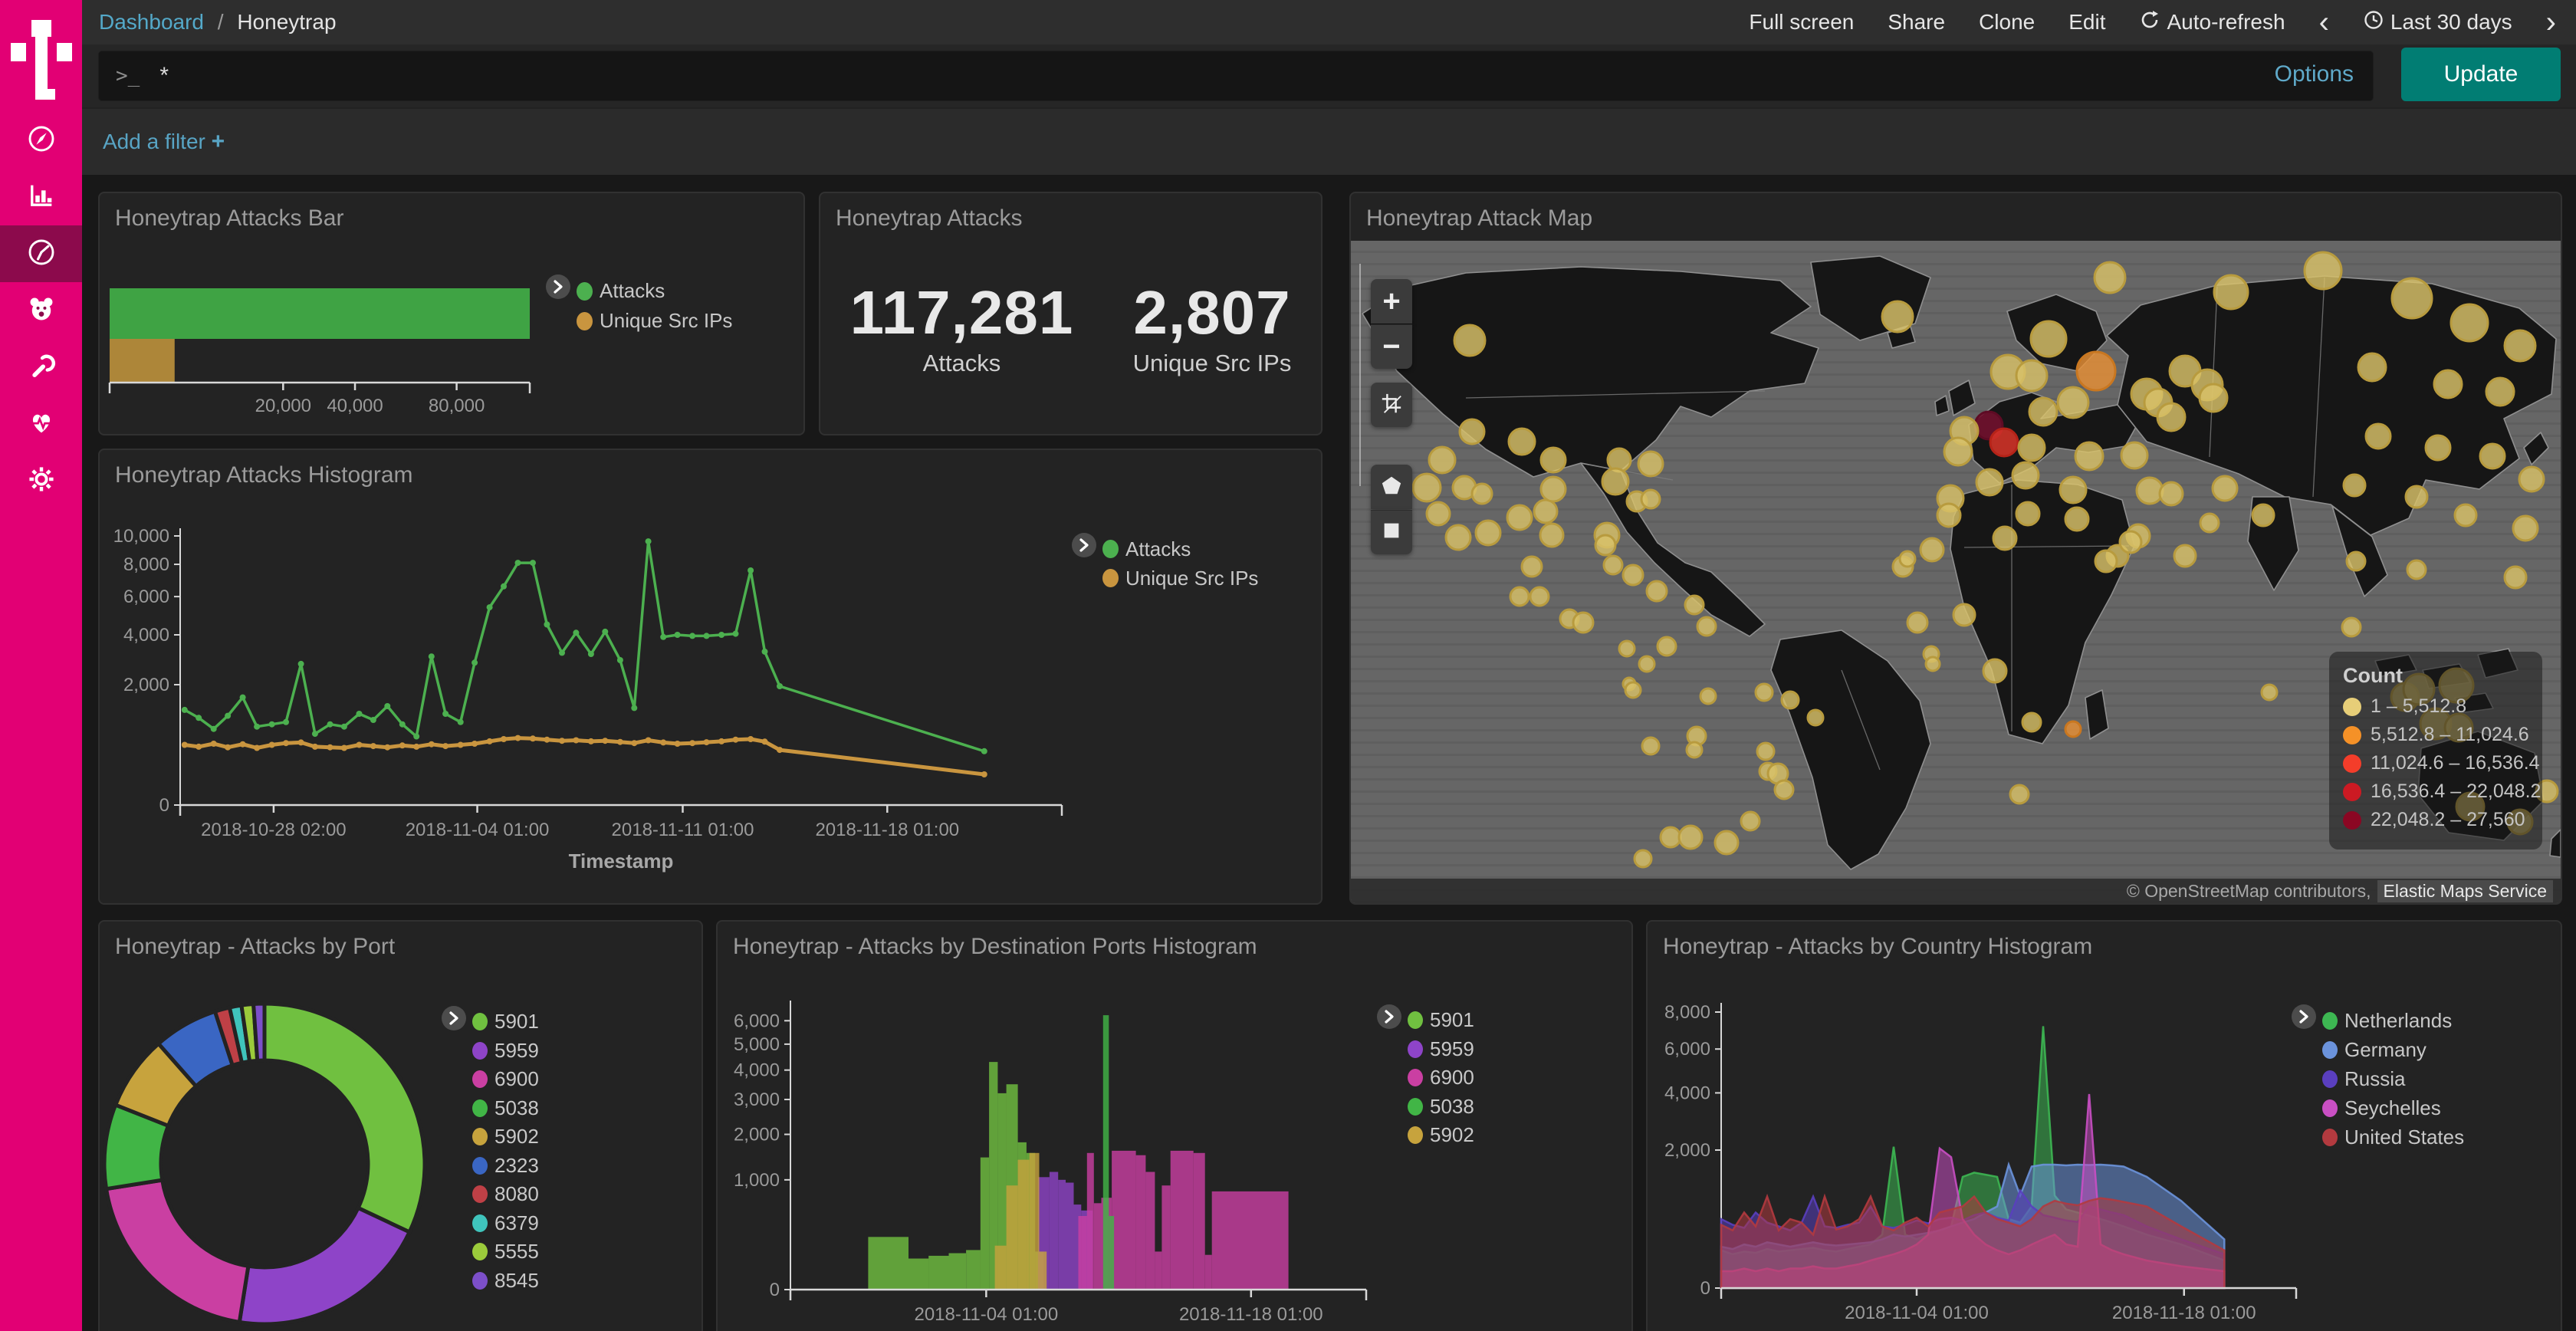  Describe the element at coordinates (1917, 22) in the screenshot. I see `share-button: Share` at that location.